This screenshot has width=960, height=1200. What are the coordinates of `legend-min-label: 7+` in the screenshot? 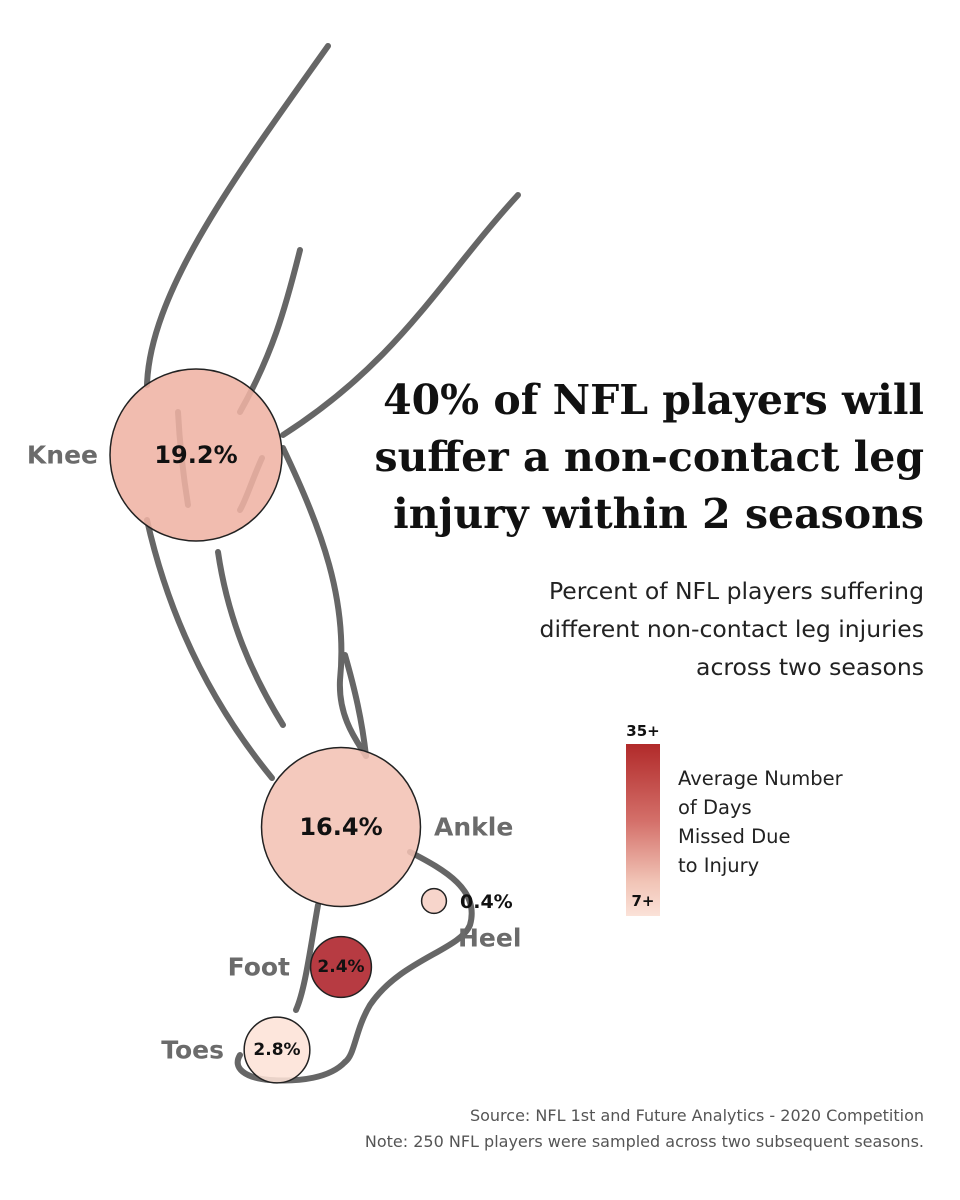 It's located at (643, 901).